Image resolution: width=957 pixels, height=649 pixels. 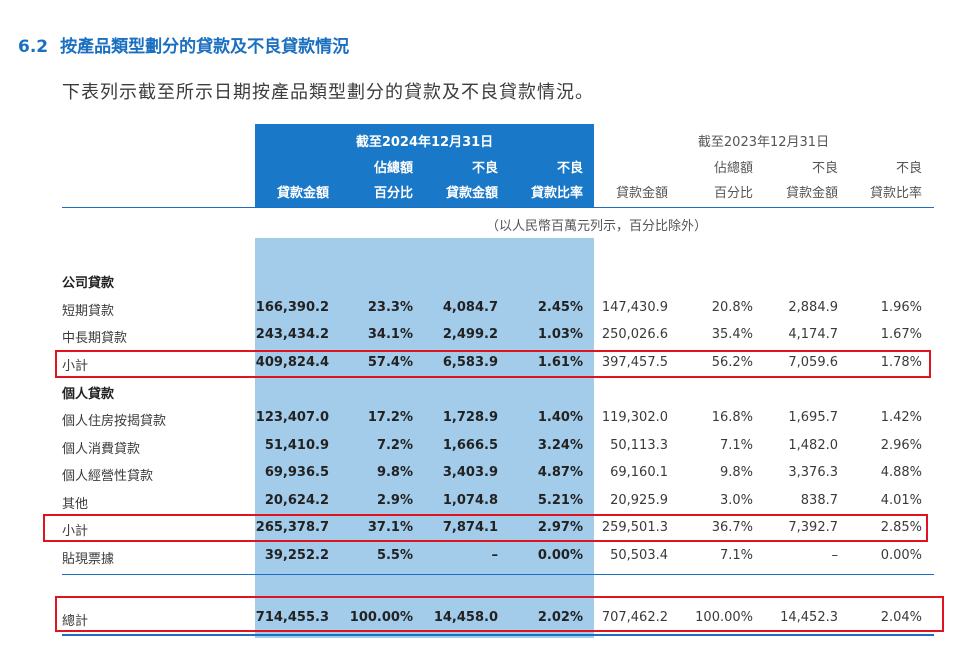 What do you see at coordinates (901, 307) in the screenshot?
I see `table-cell: 1.96%` at bounding box center [901, 307].